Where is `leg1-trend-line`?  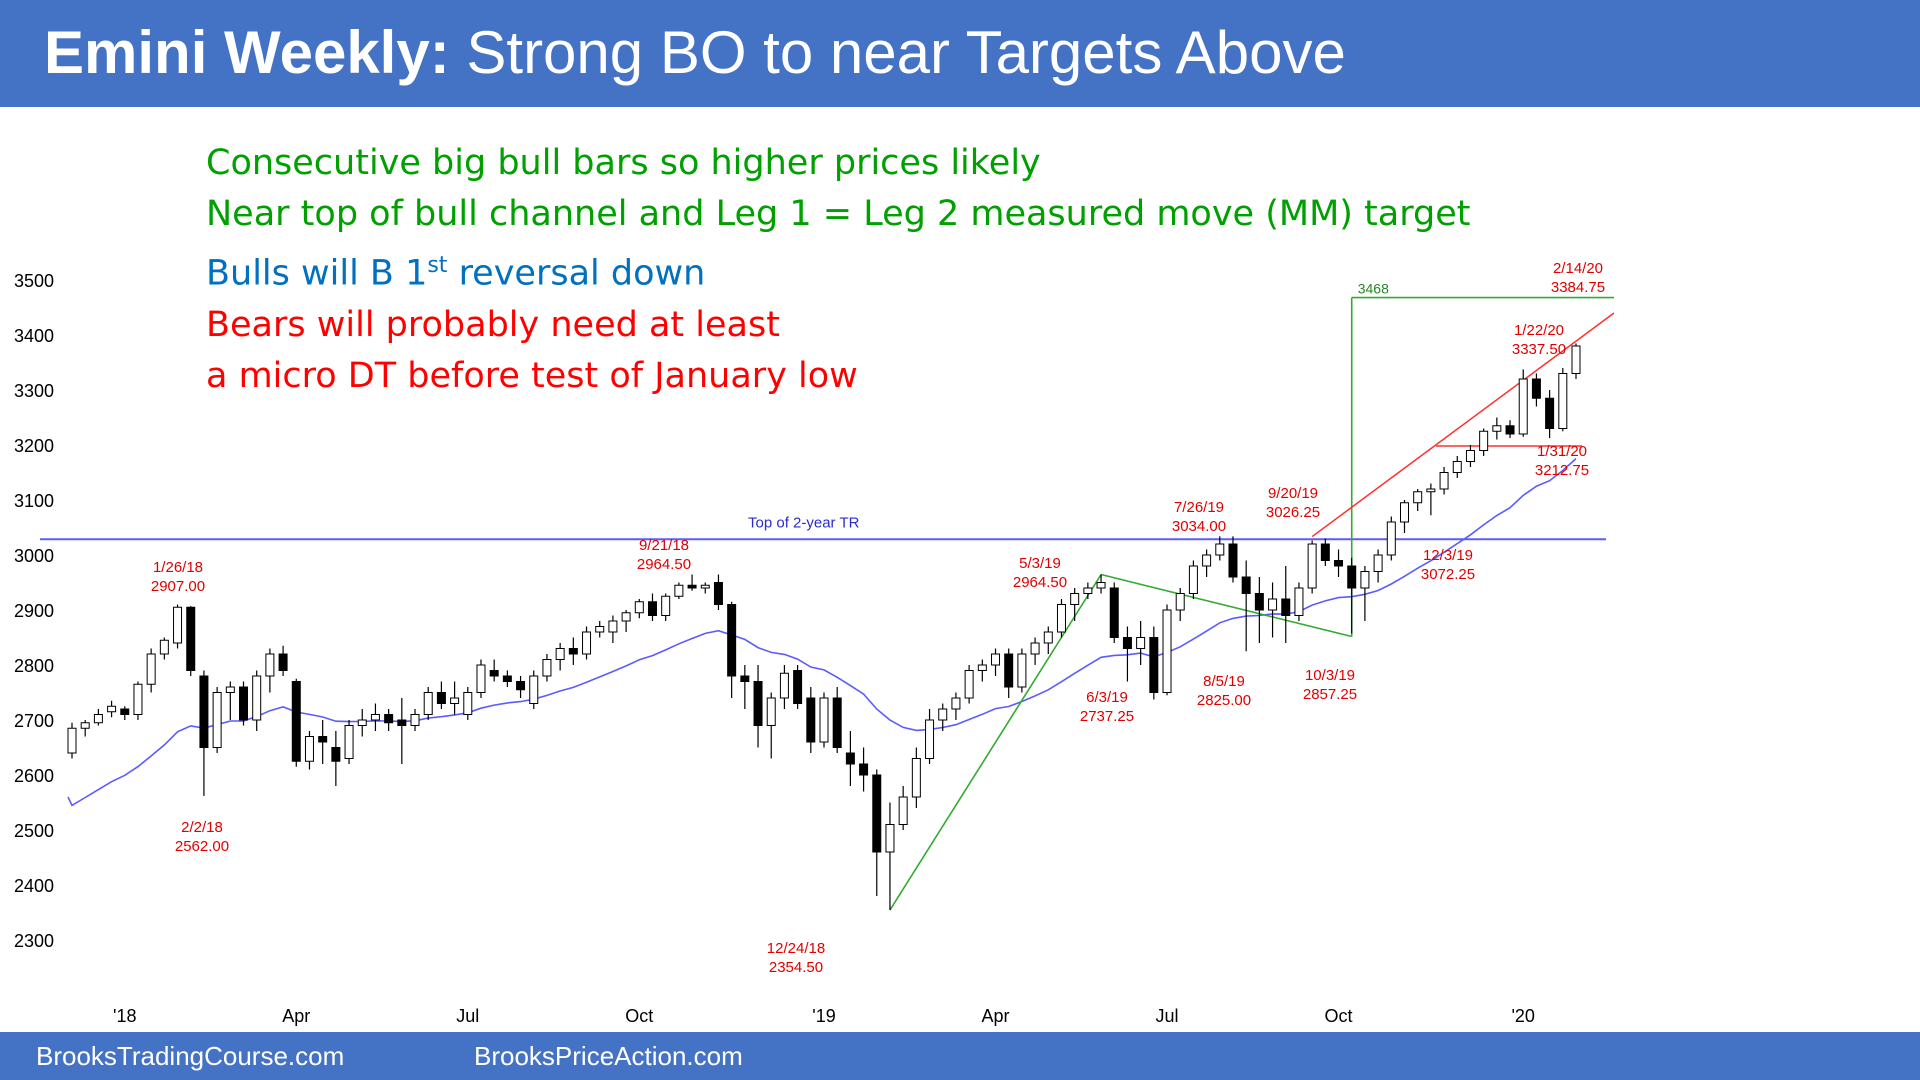 leg1-trend-line is located at coordinates (995, 742).